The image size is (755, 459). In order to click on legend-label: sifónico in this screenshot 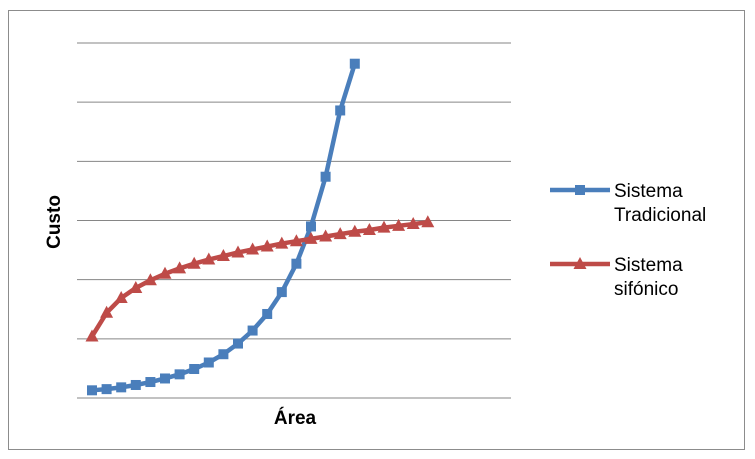, I will do `click(646, 289)`.